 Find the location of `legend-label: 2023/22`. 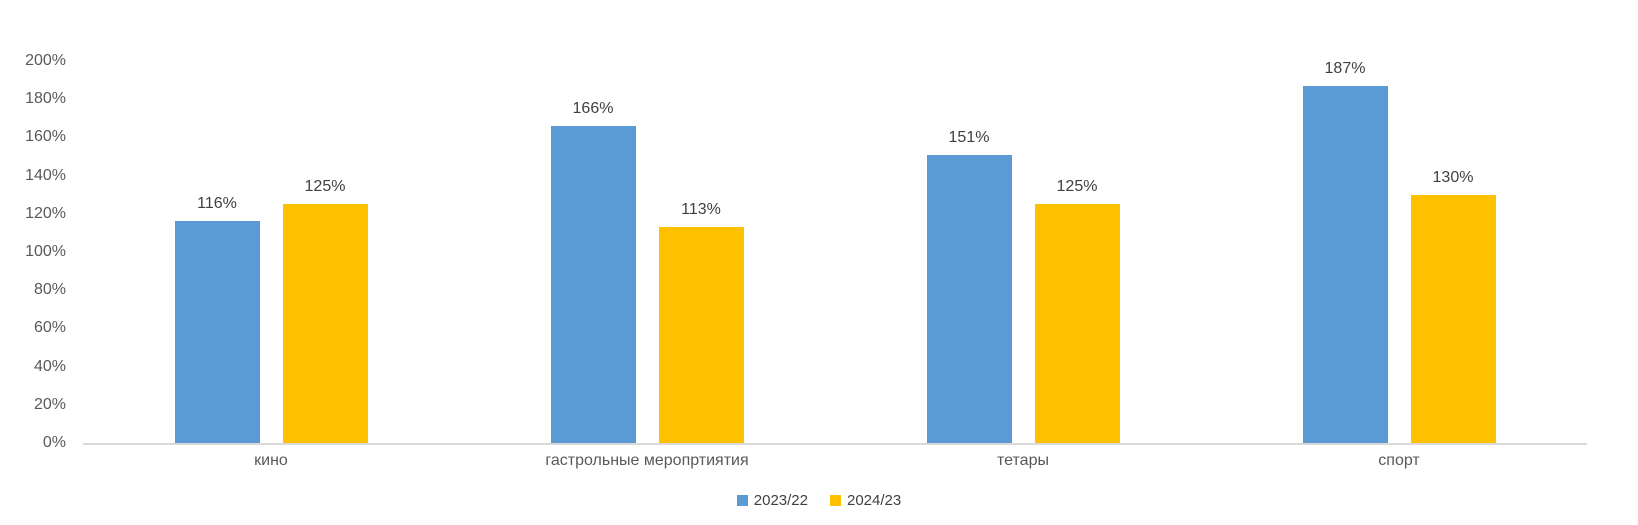

legend-label: 2023/22 is located at coordinates (780, 500).